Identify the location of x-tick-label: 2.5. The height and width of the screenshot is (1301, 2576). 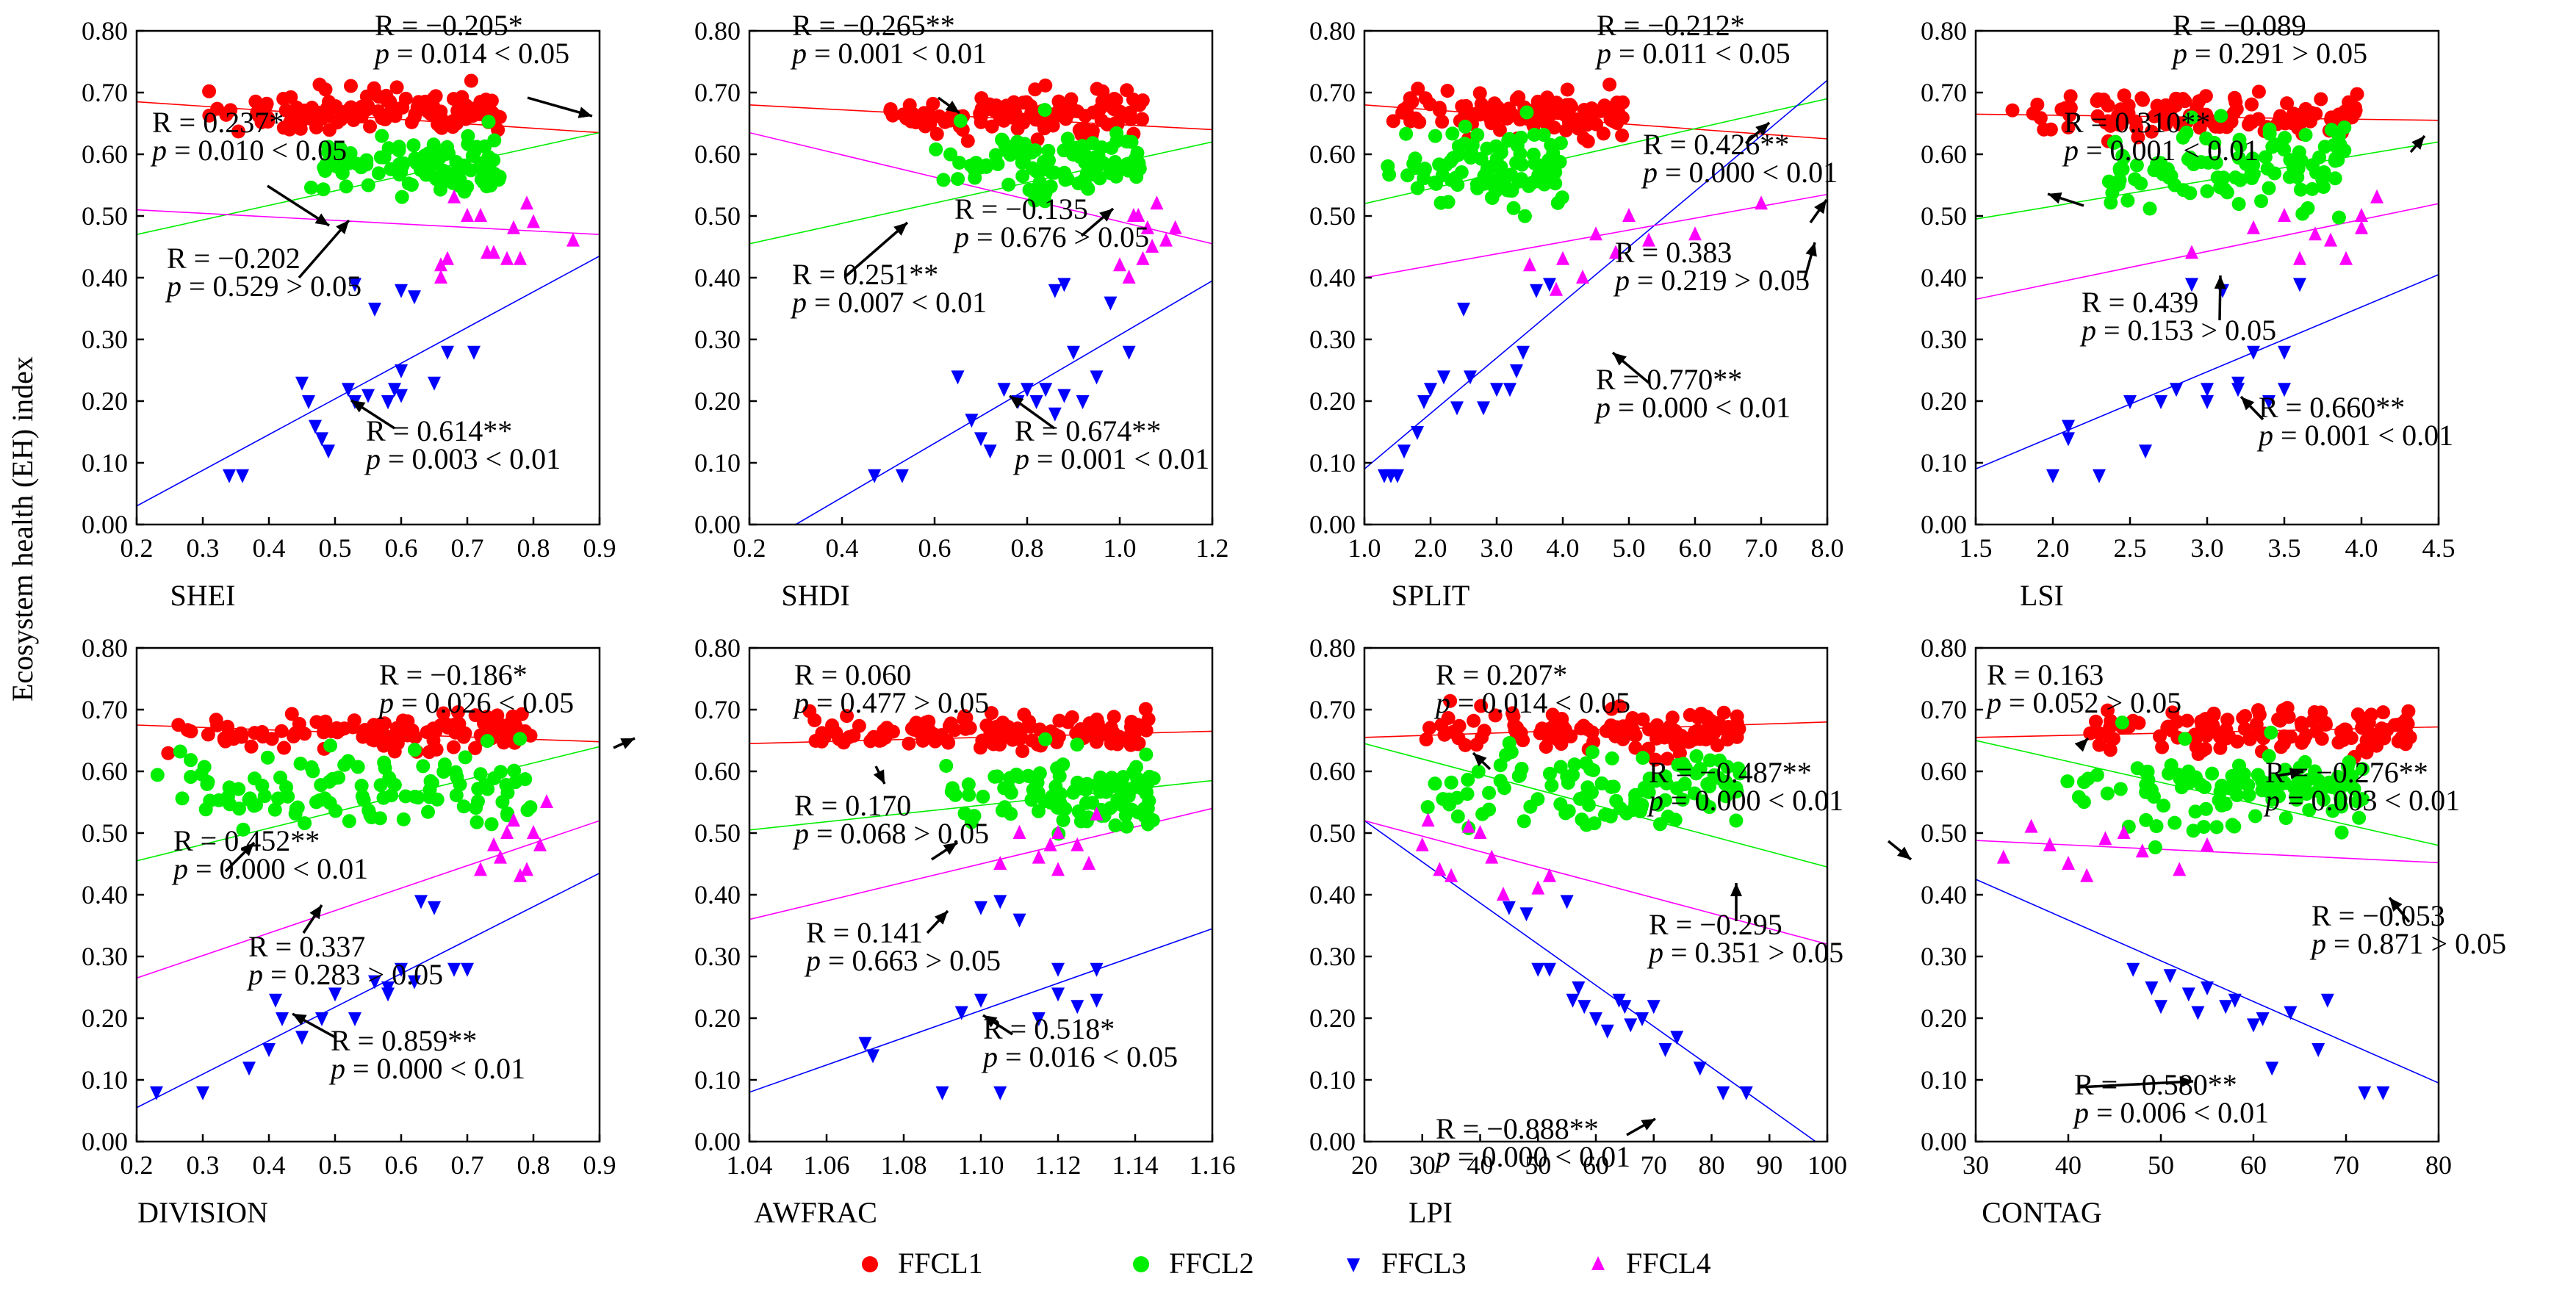
(2130, 548).